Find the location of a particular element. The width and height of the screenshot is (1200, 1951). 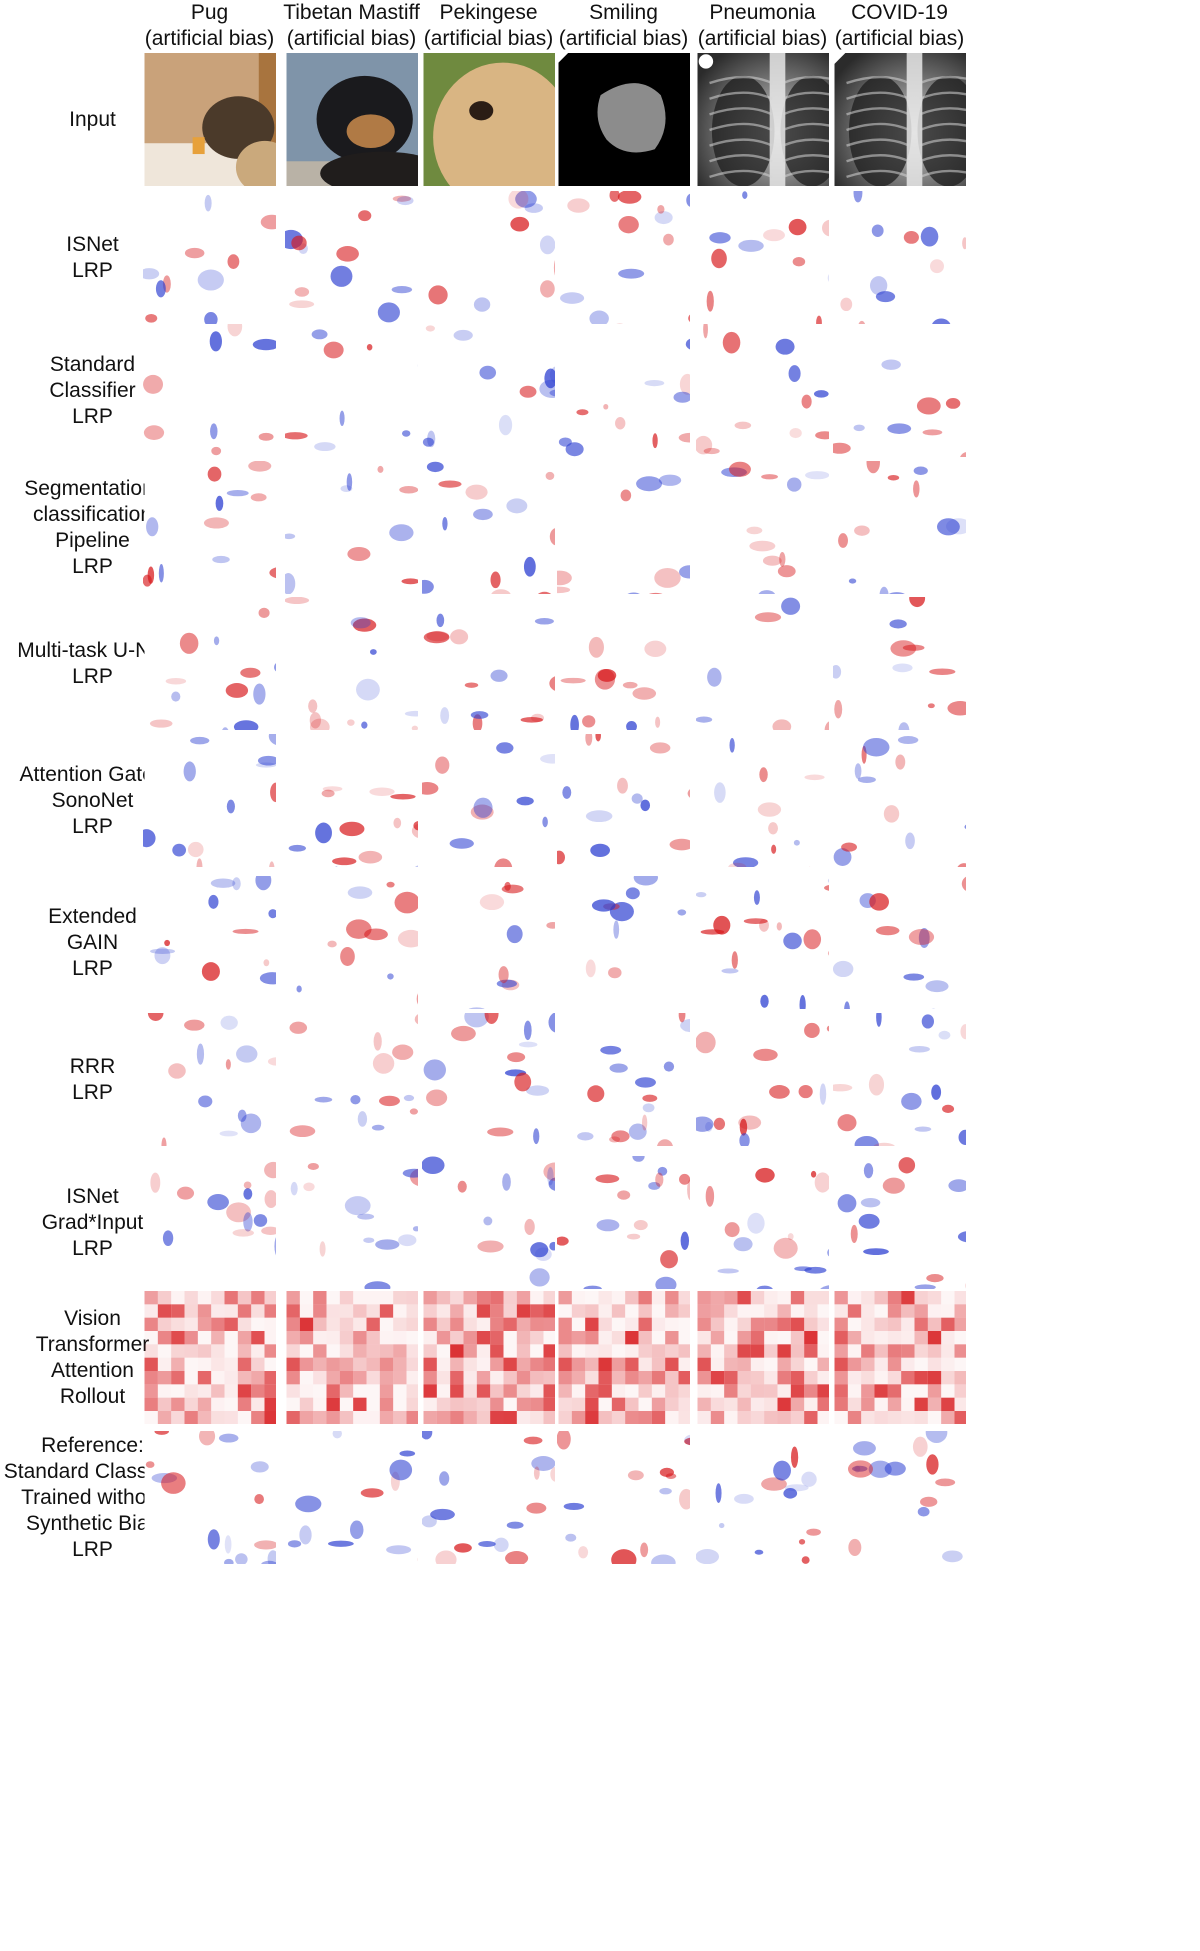

row-label-line: Rollout is located at coordinates (92, 1396).